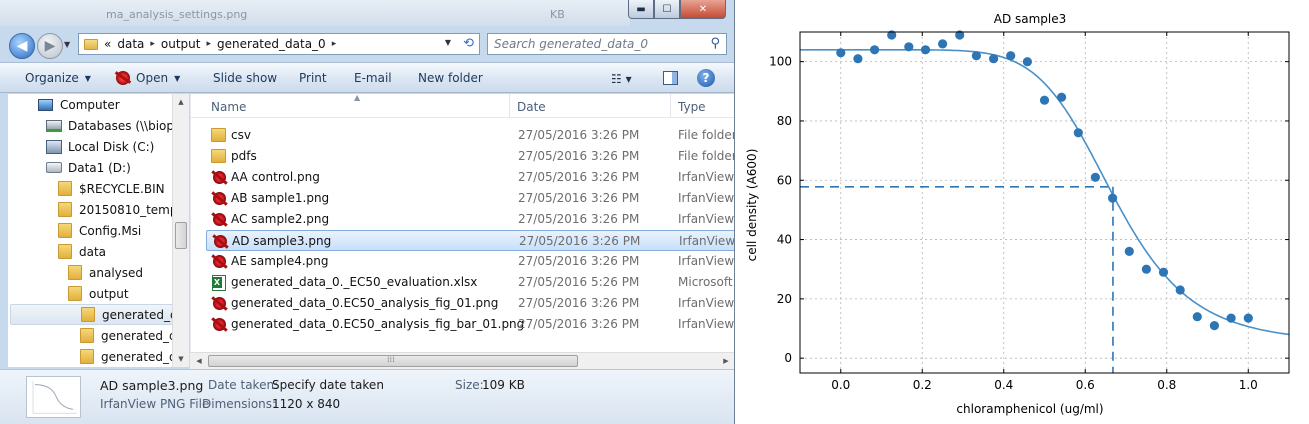 The height and width of the screenshot is (424, 1309). I want to click on y-tick-label: 20, so click(784, 299).